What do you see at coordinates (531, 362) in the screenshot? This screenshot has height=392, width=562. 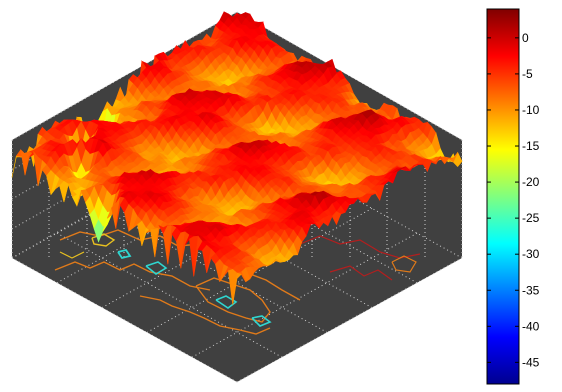 I see `colorbar-tick-label: -45` at bounding box center [531, 362].